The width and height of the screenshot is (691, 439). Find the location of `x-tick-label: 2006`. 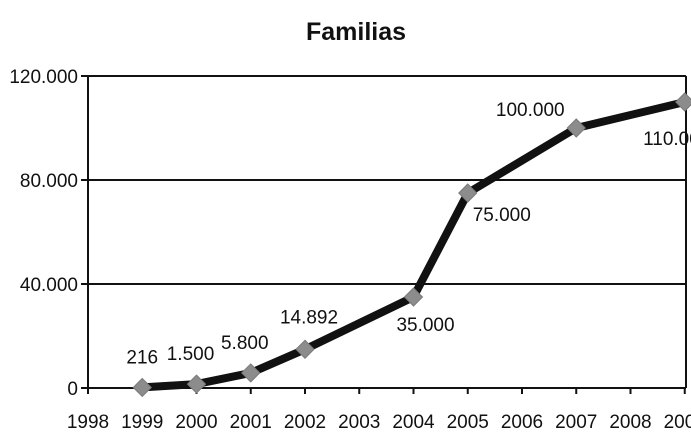

x-tick-label: 2006 is located at coordinates (522, 422).